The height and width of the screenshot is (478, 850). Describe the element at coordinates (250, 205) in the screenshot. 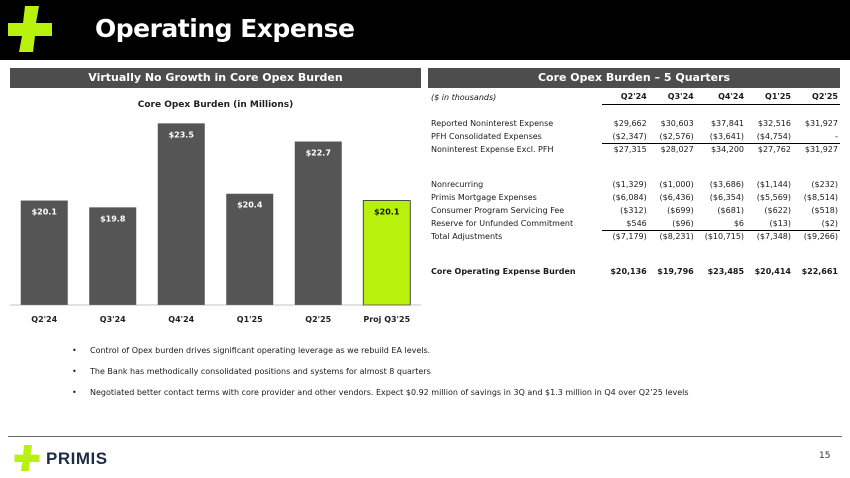

I see `bar-value-label-3: $20.4` at that location.